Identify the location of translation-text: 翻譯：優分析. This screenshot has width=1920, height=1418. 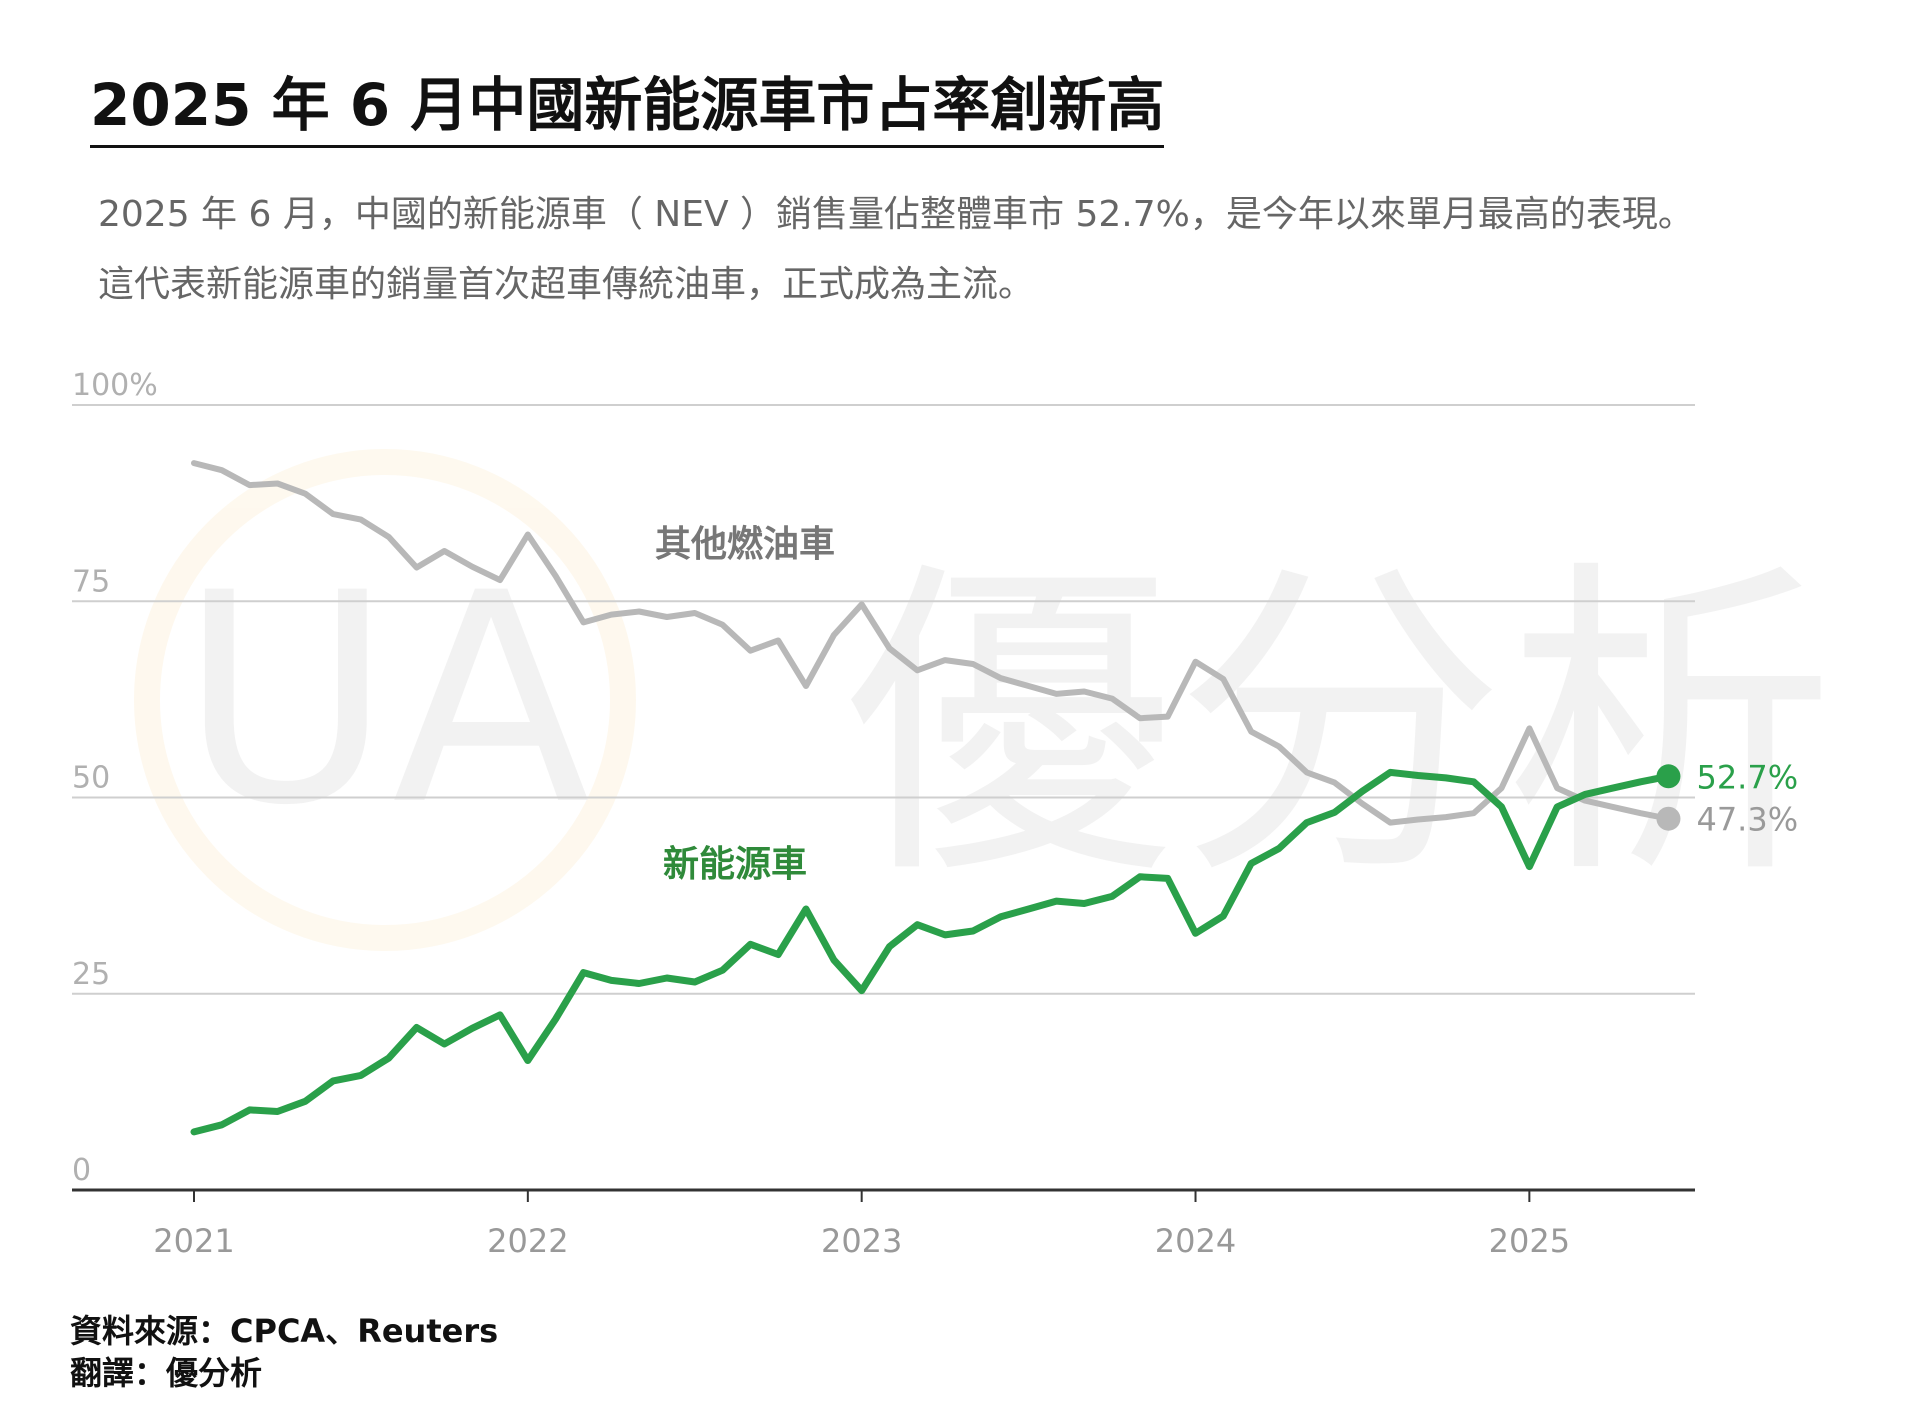
(166, 1373).